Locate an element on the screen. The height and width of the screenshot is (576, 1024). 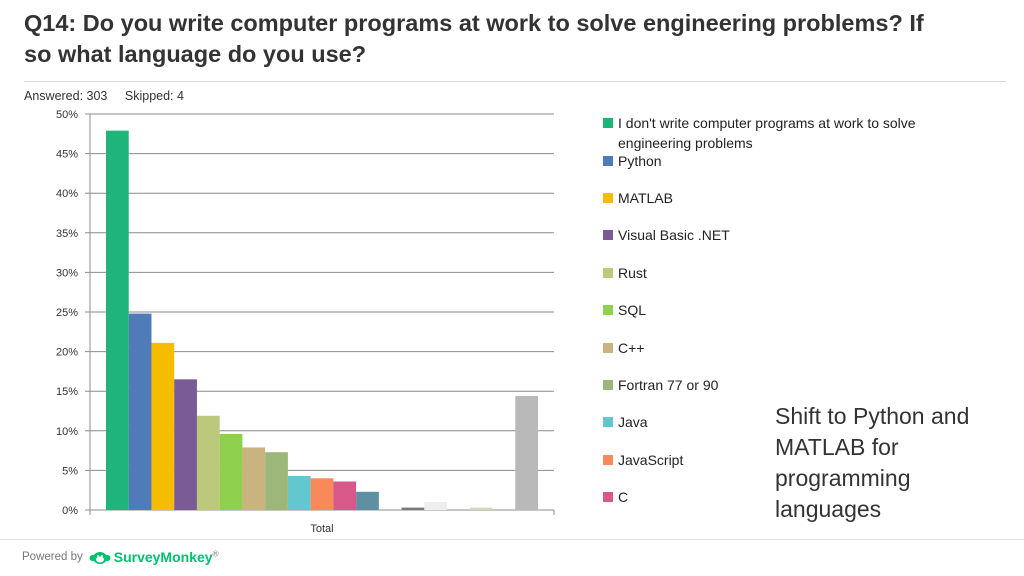
footer: Powered by SurveyMonkey® is located at coordinates (120, 557).